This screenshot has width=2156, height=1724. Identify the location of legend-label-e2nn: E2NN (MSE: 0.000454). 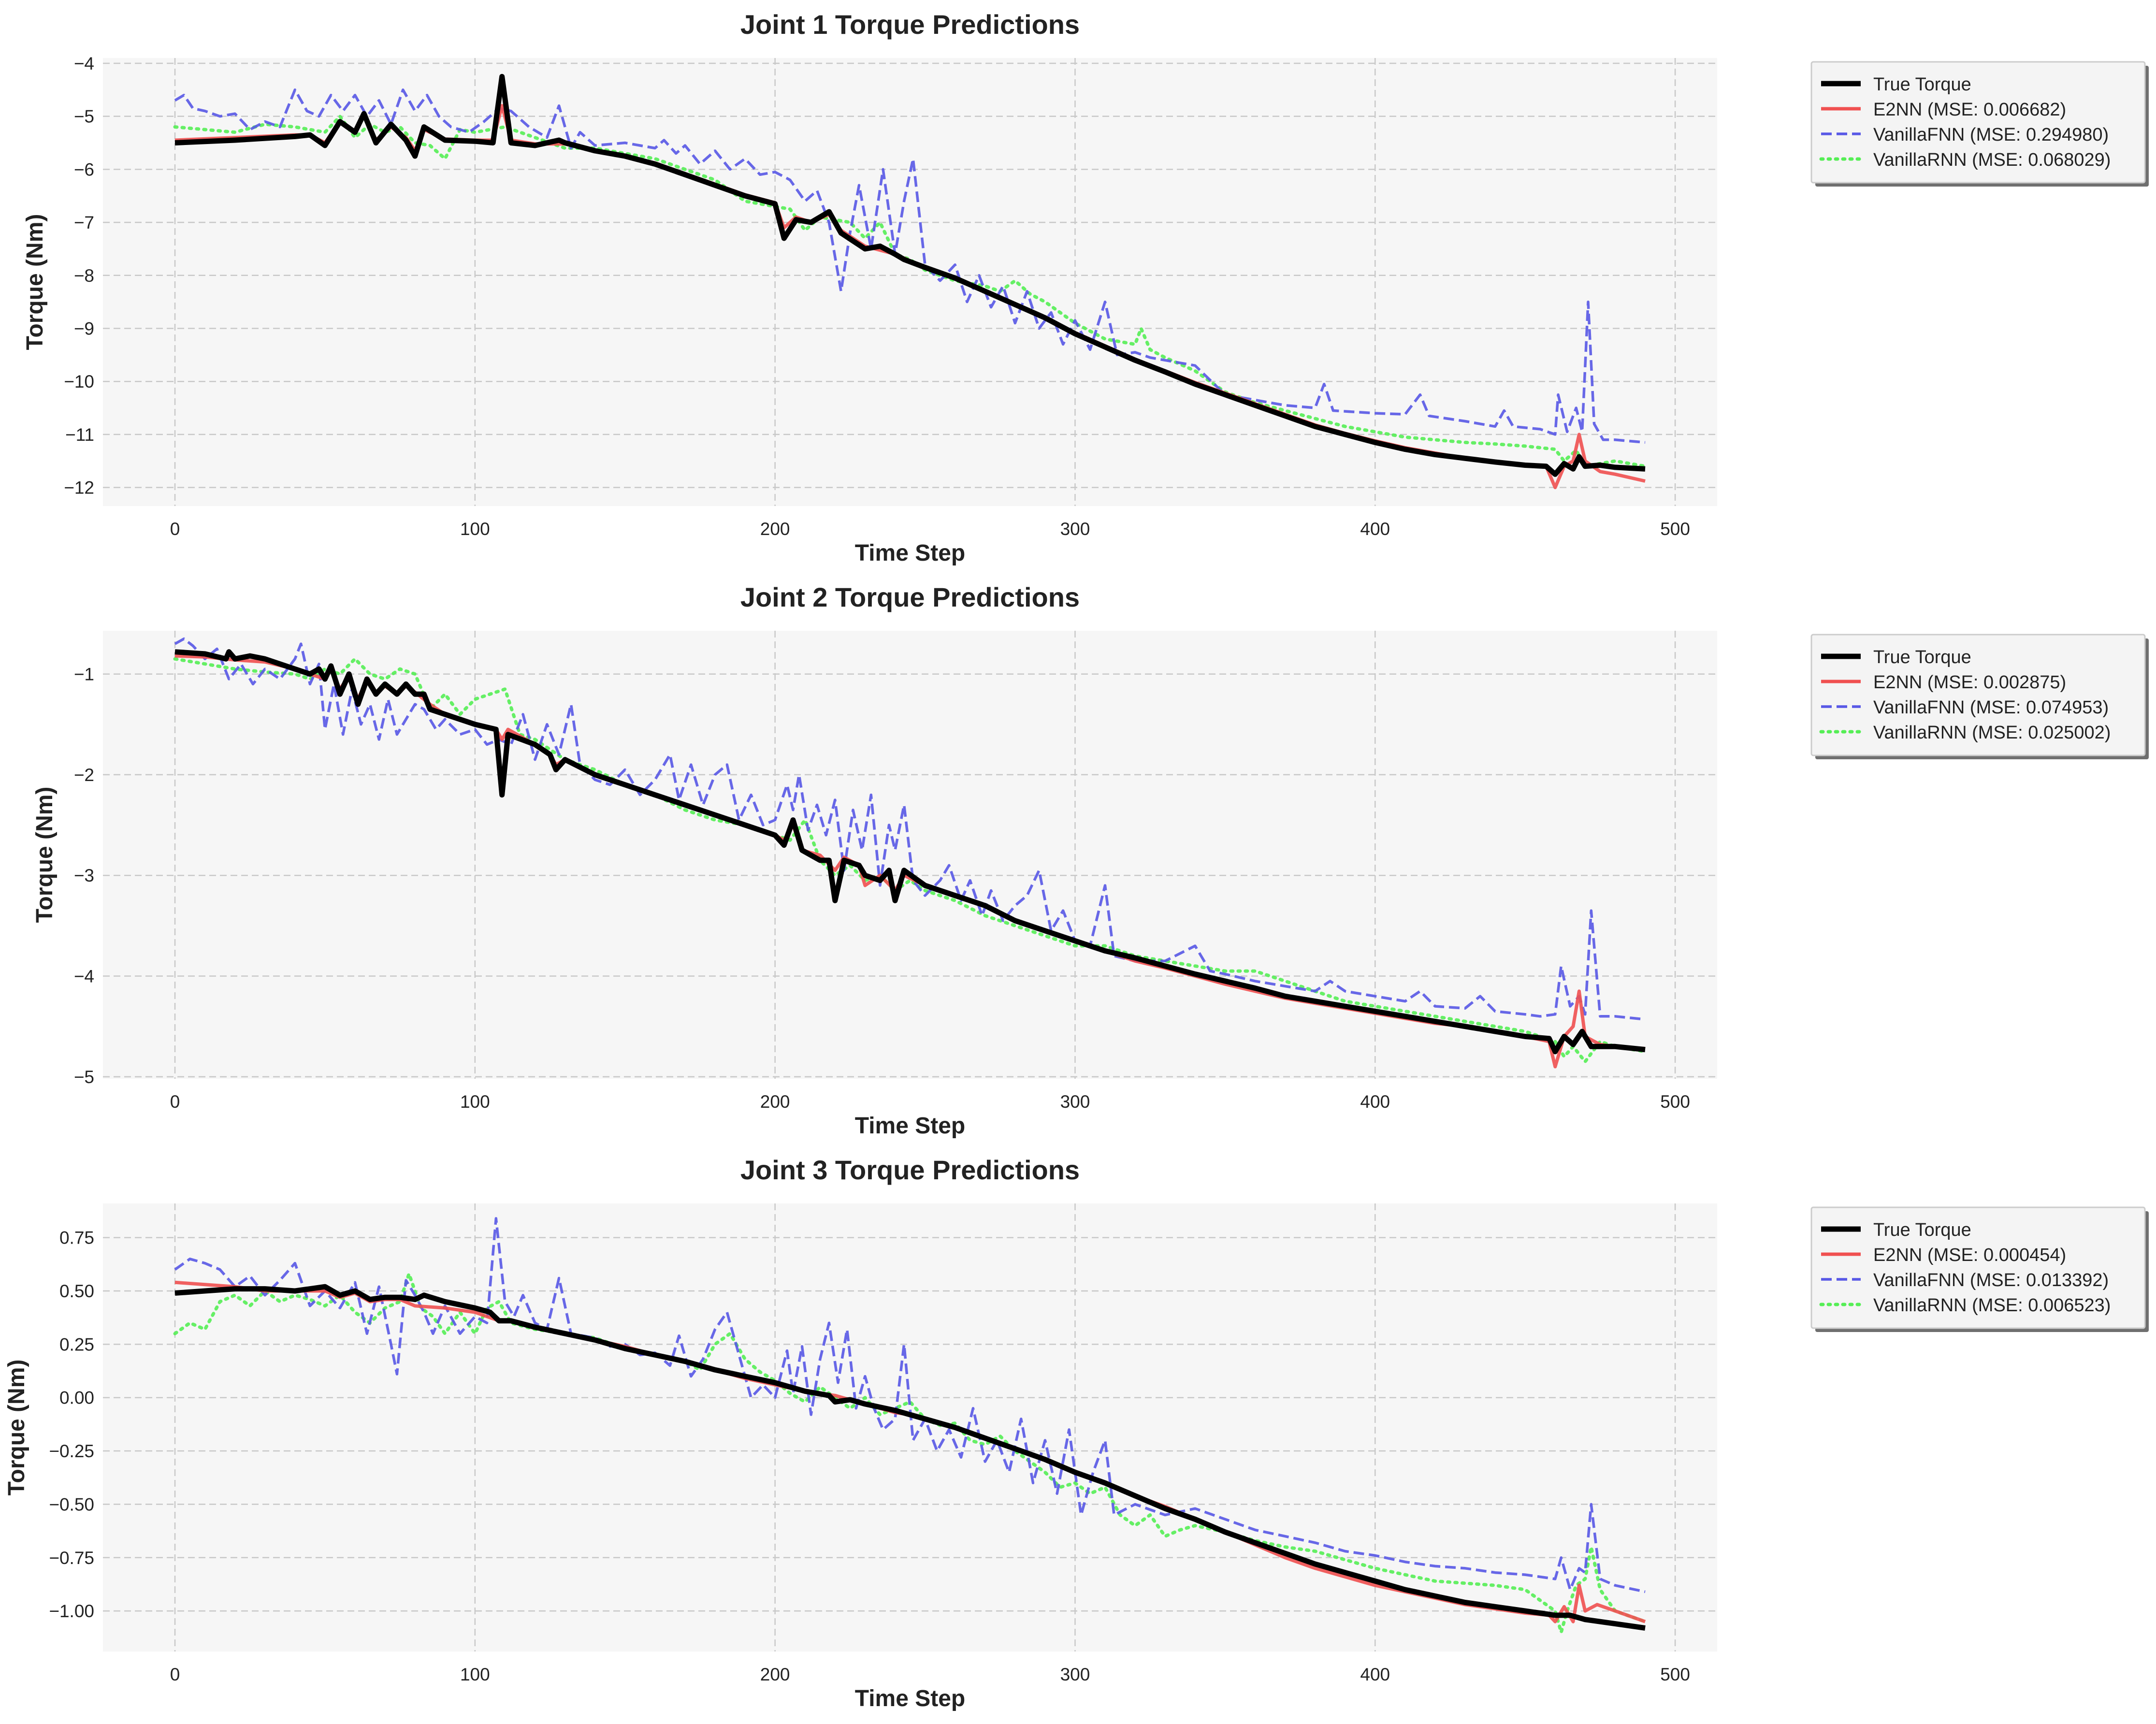
(1969, 1255).